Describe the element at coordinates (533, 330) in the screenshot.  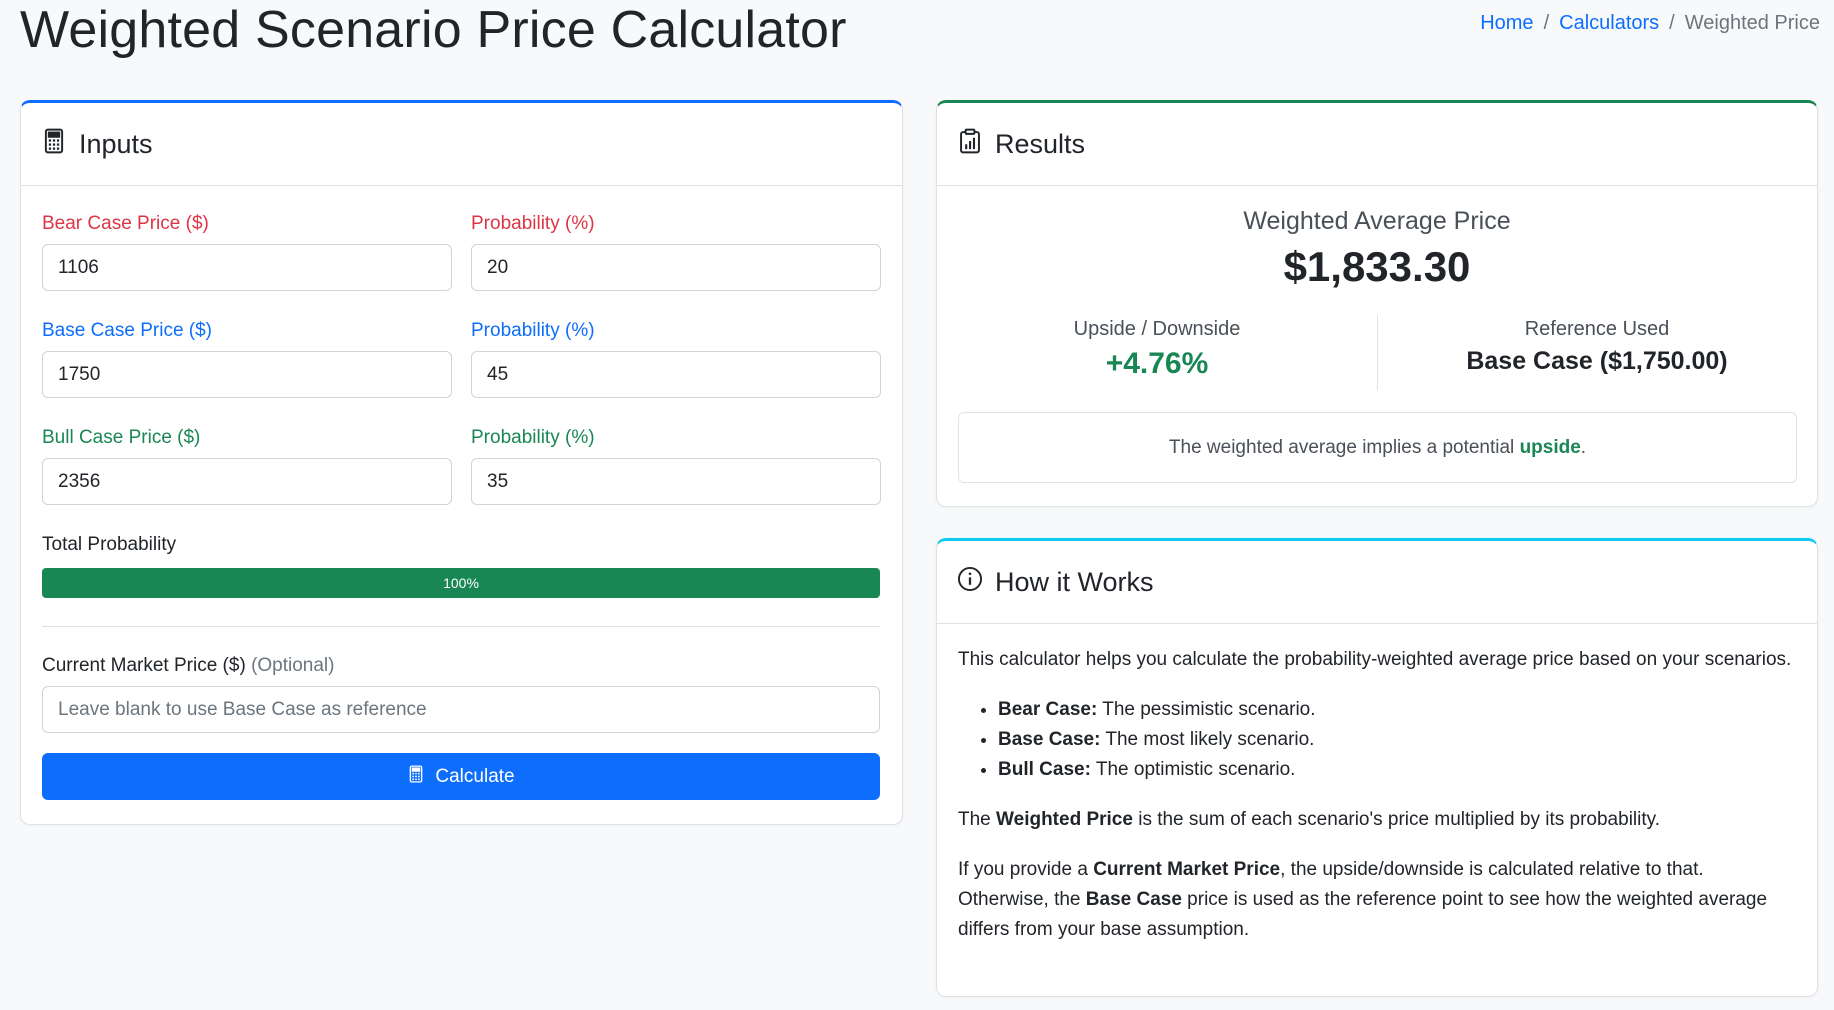
I see `base-probability-label: Probability (%)` at that location.